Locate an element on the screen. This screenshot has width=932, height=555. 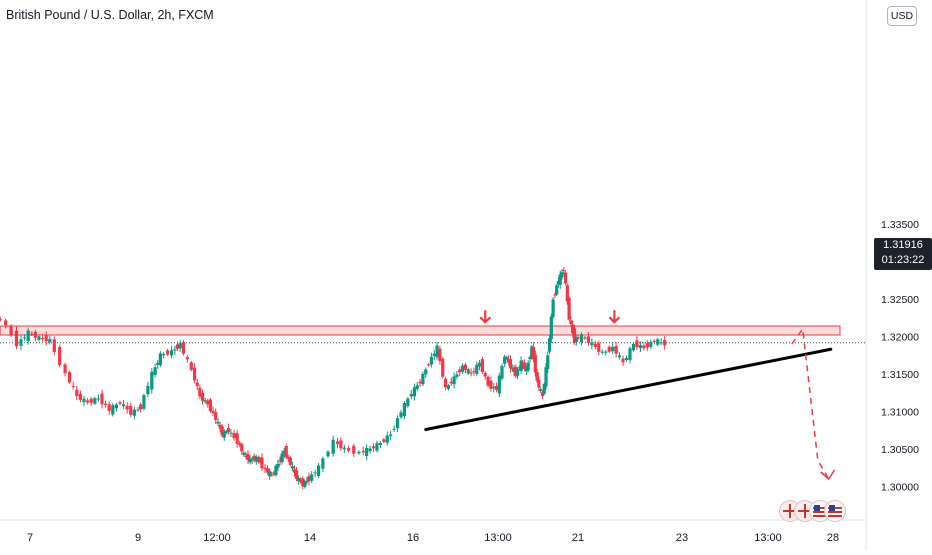
x-tick-label: 12:00 is located at coordinates (217, 538).